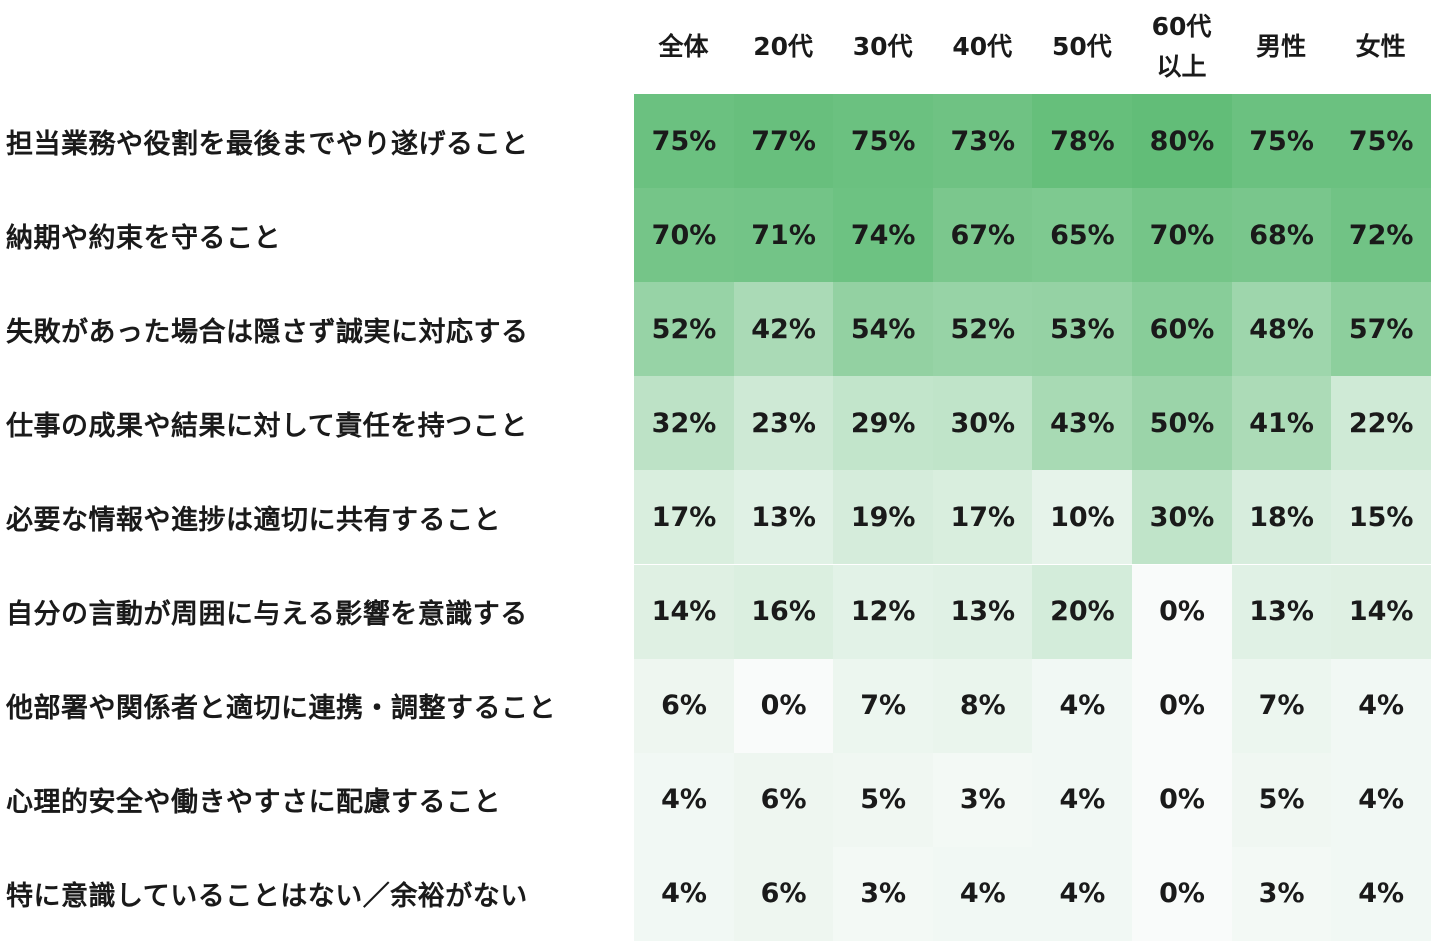 The height and width of the screenshot is (945, 1432). I want to click on column-header: 女性, so click(1380, 46).